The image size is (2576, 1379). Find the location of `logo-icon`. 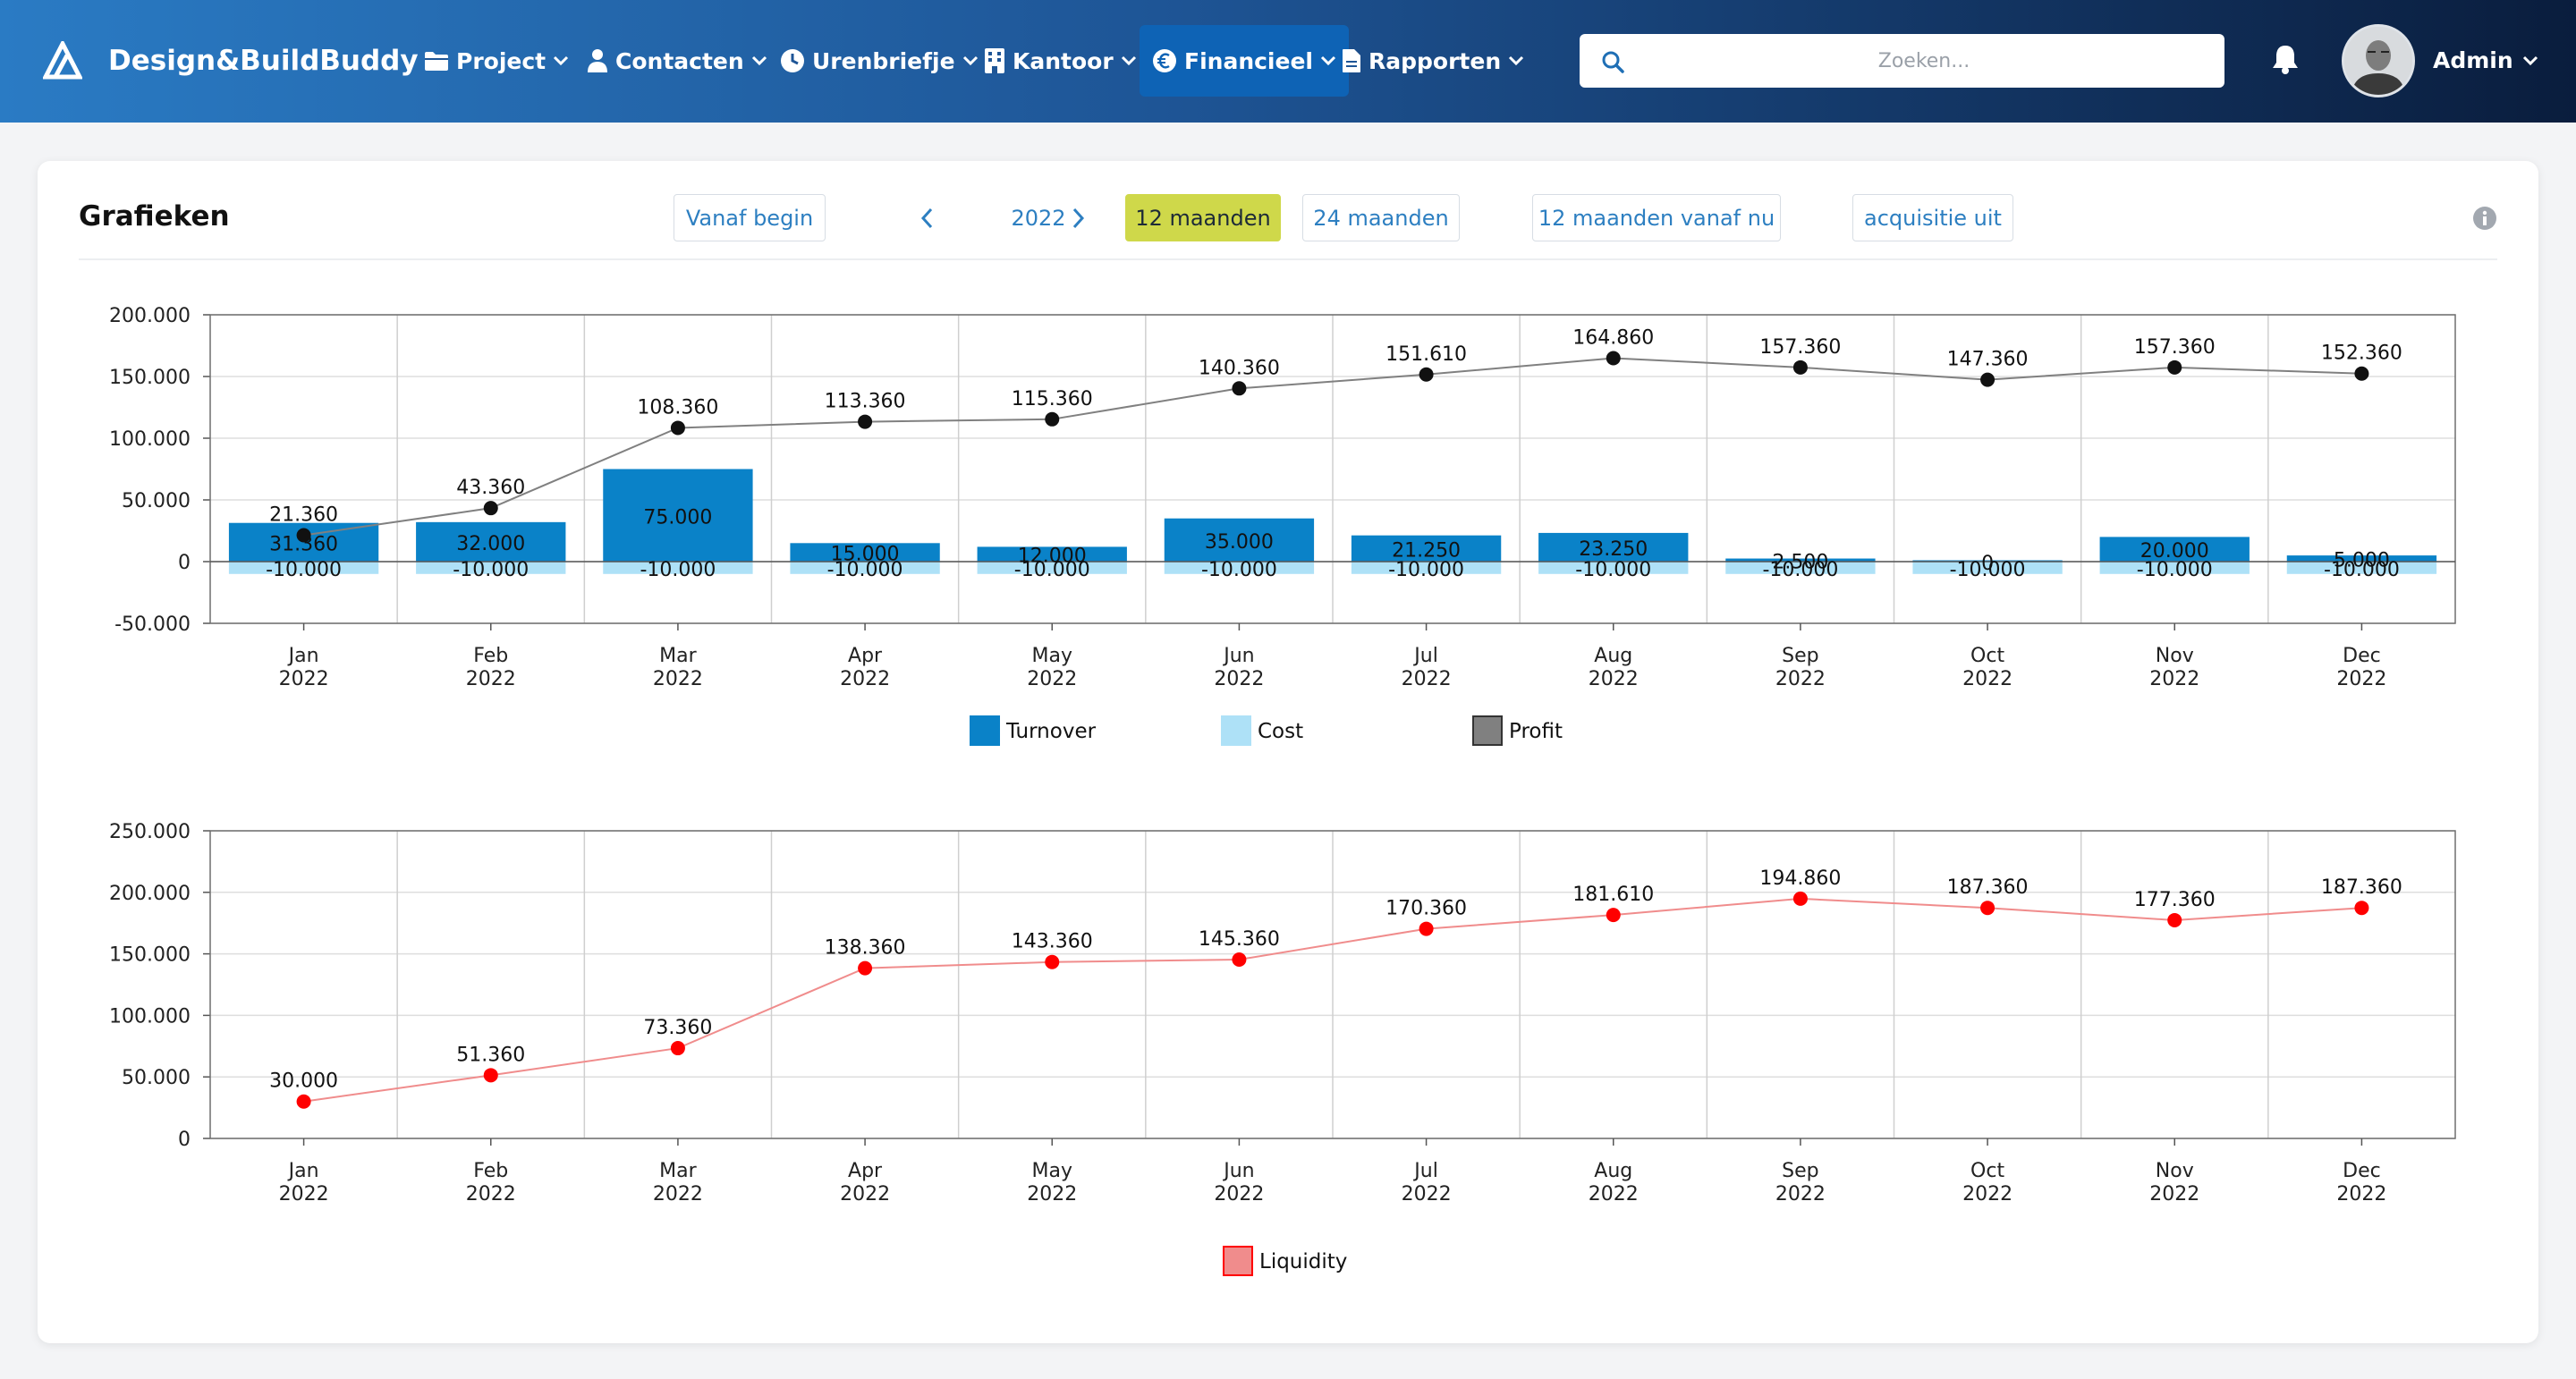

logo-icon is located at coordinates (62, 61).